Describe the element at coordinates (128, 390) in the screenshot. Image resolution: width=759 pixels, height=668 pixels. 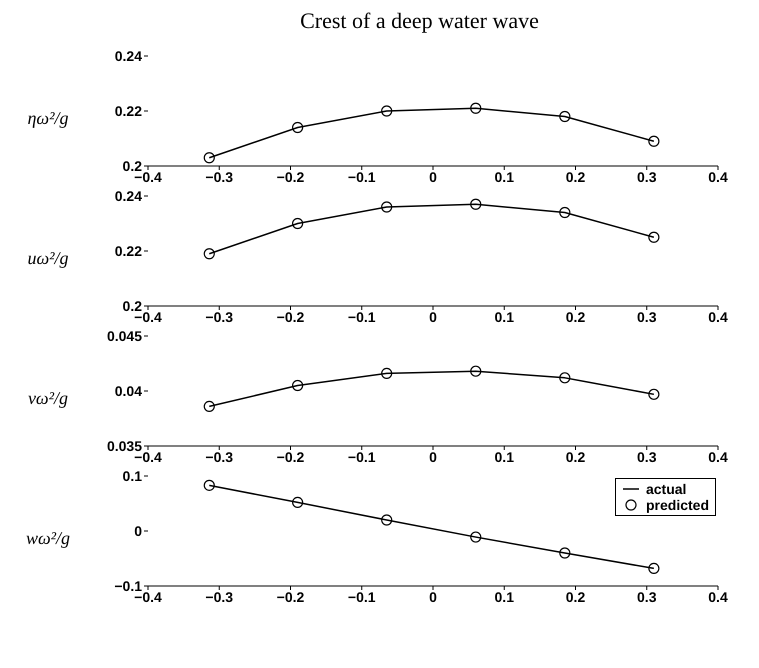
I see `y-tick-label: 0.04` at that location.